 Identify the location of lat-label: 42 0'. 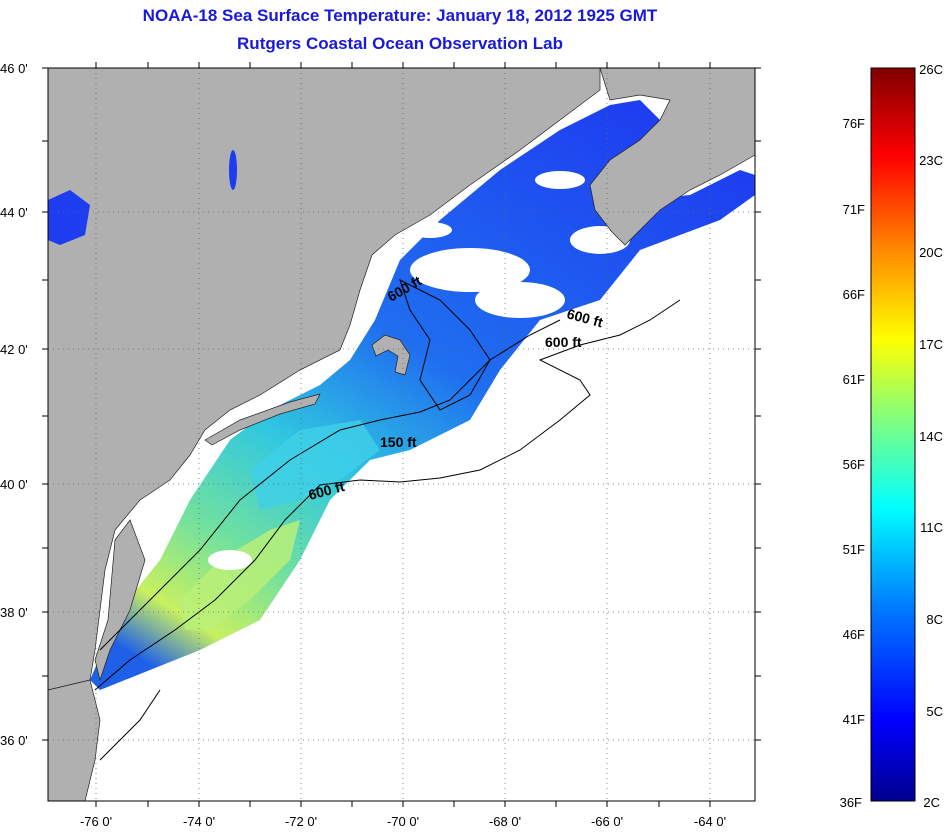
(14, 349).